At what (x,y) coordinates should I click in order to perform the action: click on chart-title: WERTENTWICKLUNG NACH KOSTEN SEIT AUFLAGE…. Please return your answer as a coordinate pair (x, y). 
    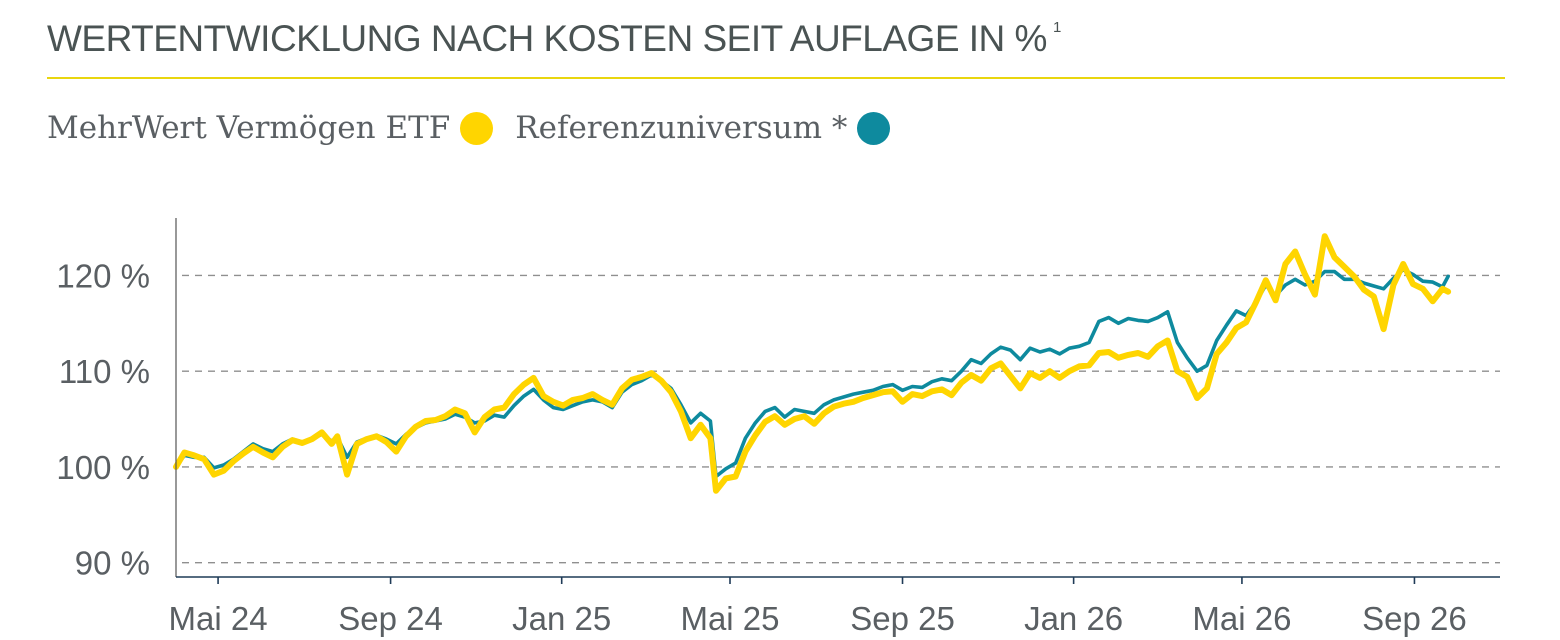
    Looking at the image, I should click on (554, 39).